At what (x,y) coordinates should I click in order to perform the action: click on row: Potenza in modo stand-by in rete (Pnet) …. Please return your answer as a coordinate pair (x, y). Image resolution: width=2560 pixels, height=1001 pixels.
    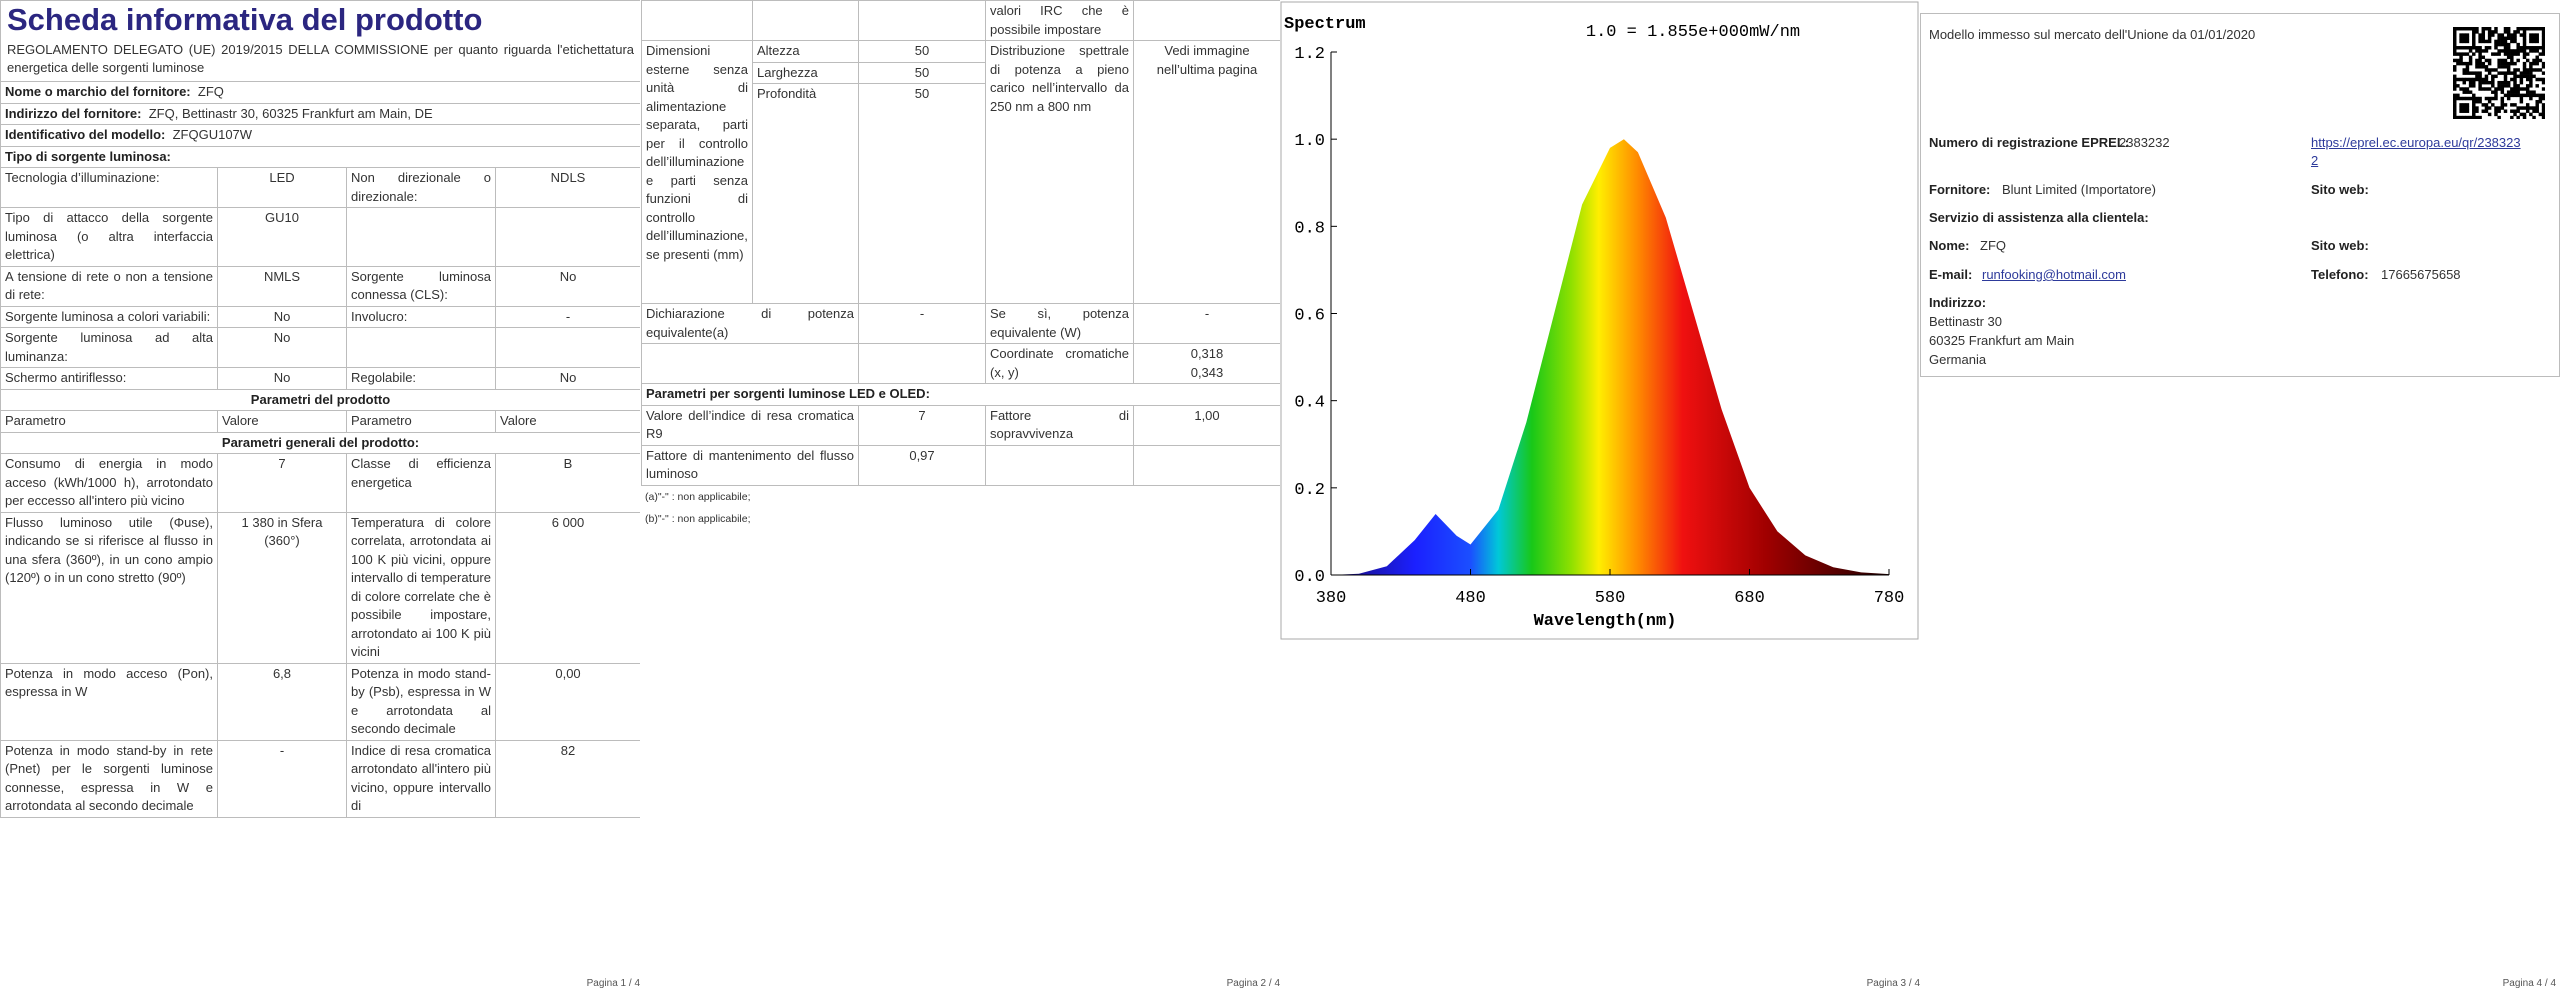
    Looking at the image, I should click on (320, 778).